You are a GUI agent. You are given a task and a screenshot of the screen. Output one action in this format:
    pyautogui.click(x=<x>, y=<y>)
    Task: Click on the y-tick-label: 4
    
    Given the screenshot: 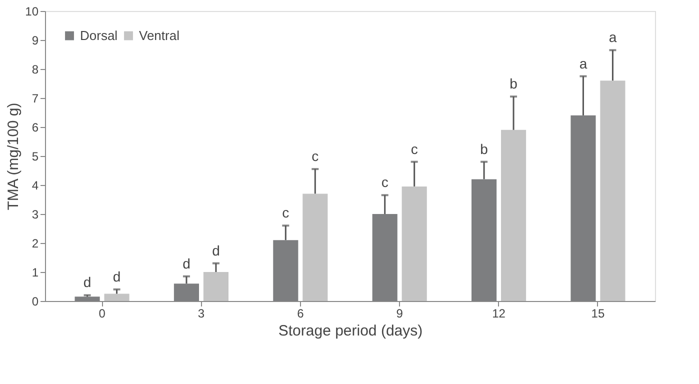 What is the action you would take?
    pyautogui.click(x=35, y=185)
    